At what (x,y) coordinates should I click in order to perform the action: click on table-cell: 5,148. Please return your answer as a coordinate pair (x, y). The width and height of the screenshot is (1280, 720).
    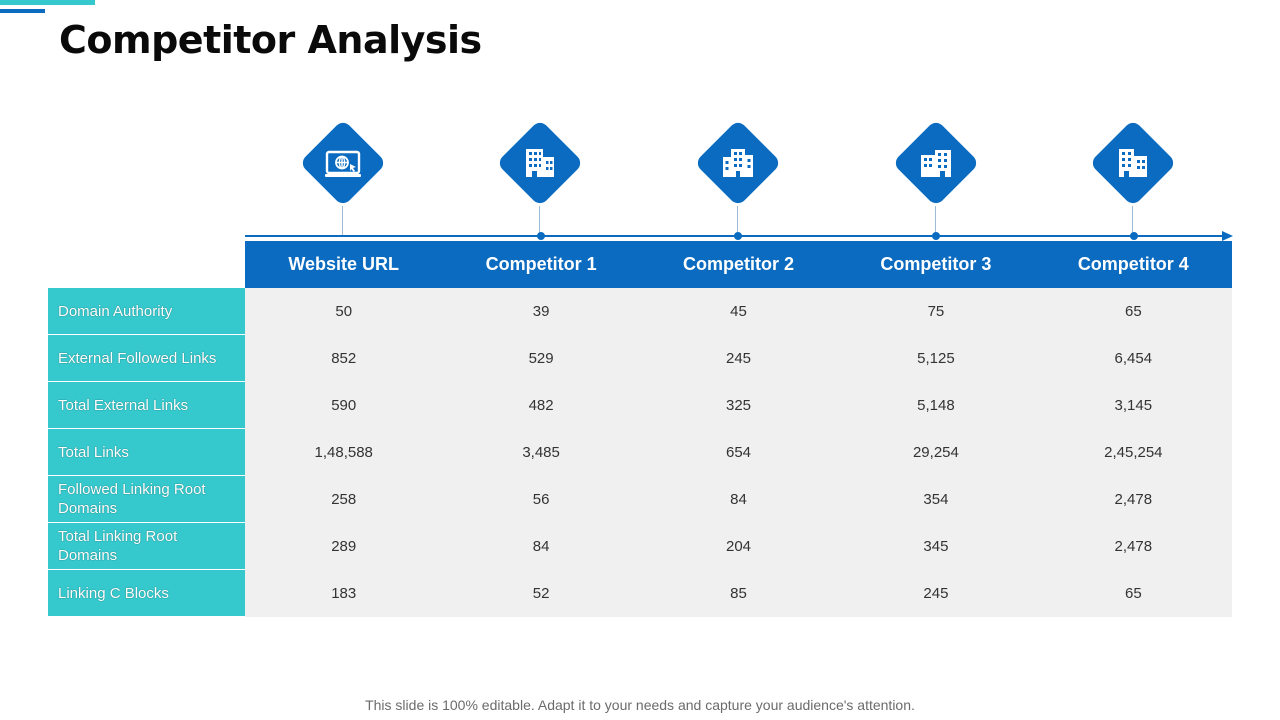
    Looking at the image, I should click on (936, 405).